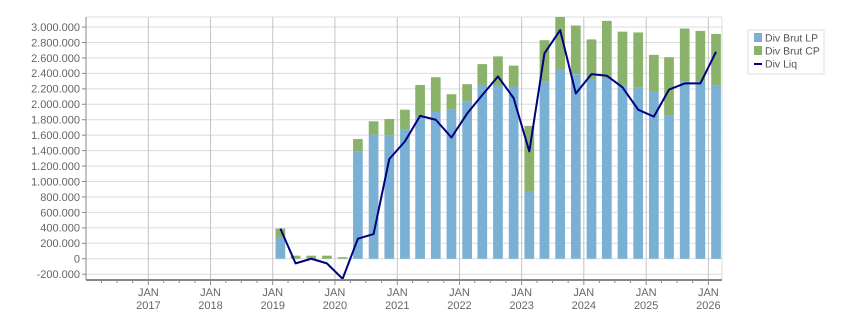  Describe the element at coordinates (55, 105) in the screenshot. I see `y-tick-label: 2.000.000` at that location.